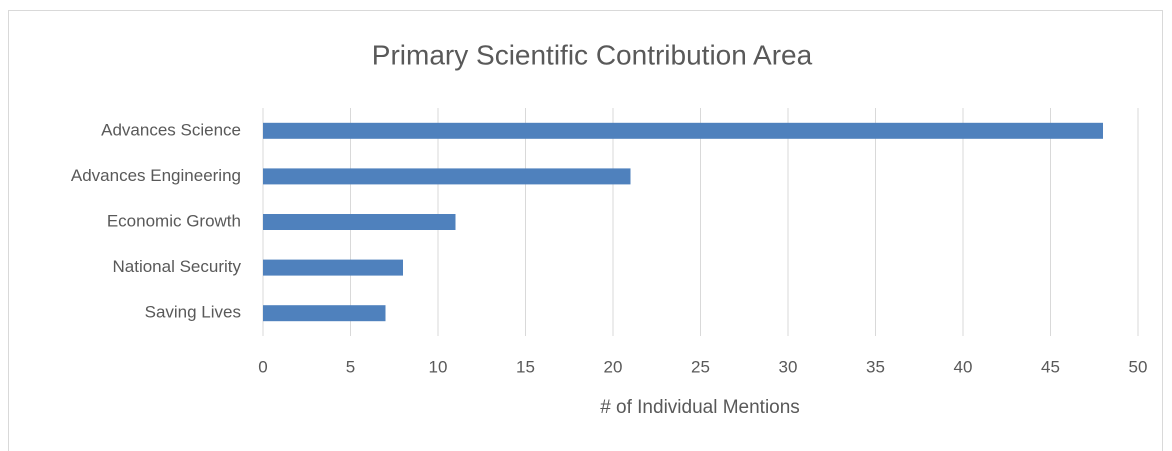 The width and height of the screenshot is (1172, 451). What do you see at coordinates (176, 266) in the screenshot?
I see `y-tick-label: National Security` at bounding box center [176, 266].